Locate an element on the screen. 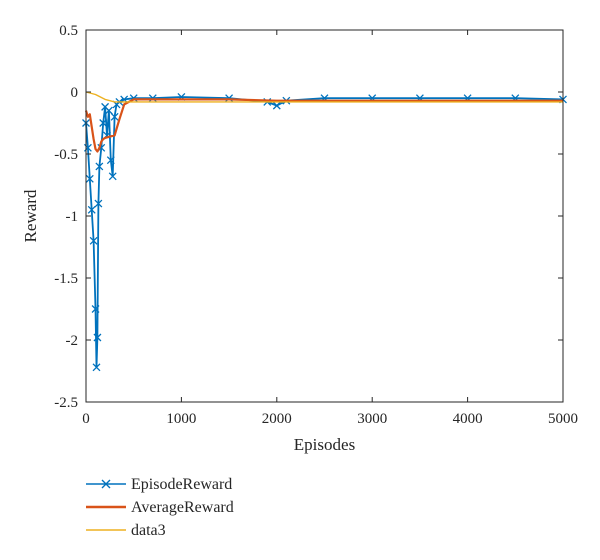  x-tick-label: 2000 is located at coordinates (277, 419).